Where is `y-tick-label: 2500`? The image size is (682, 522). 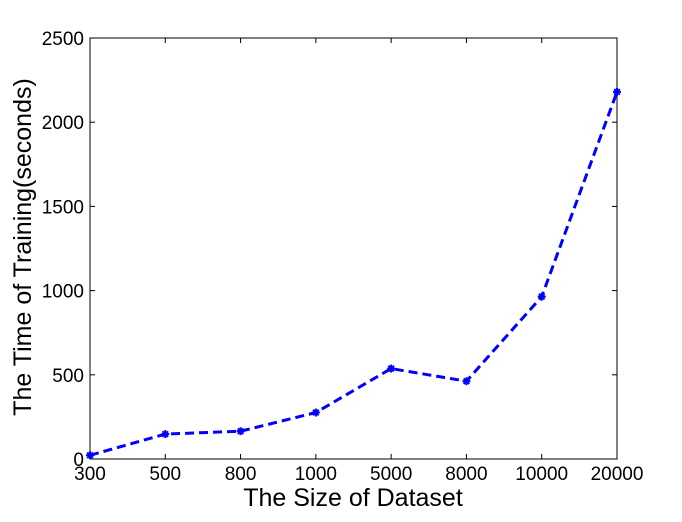 y-tick-label: 2500 is located at coordinates (63, 39).